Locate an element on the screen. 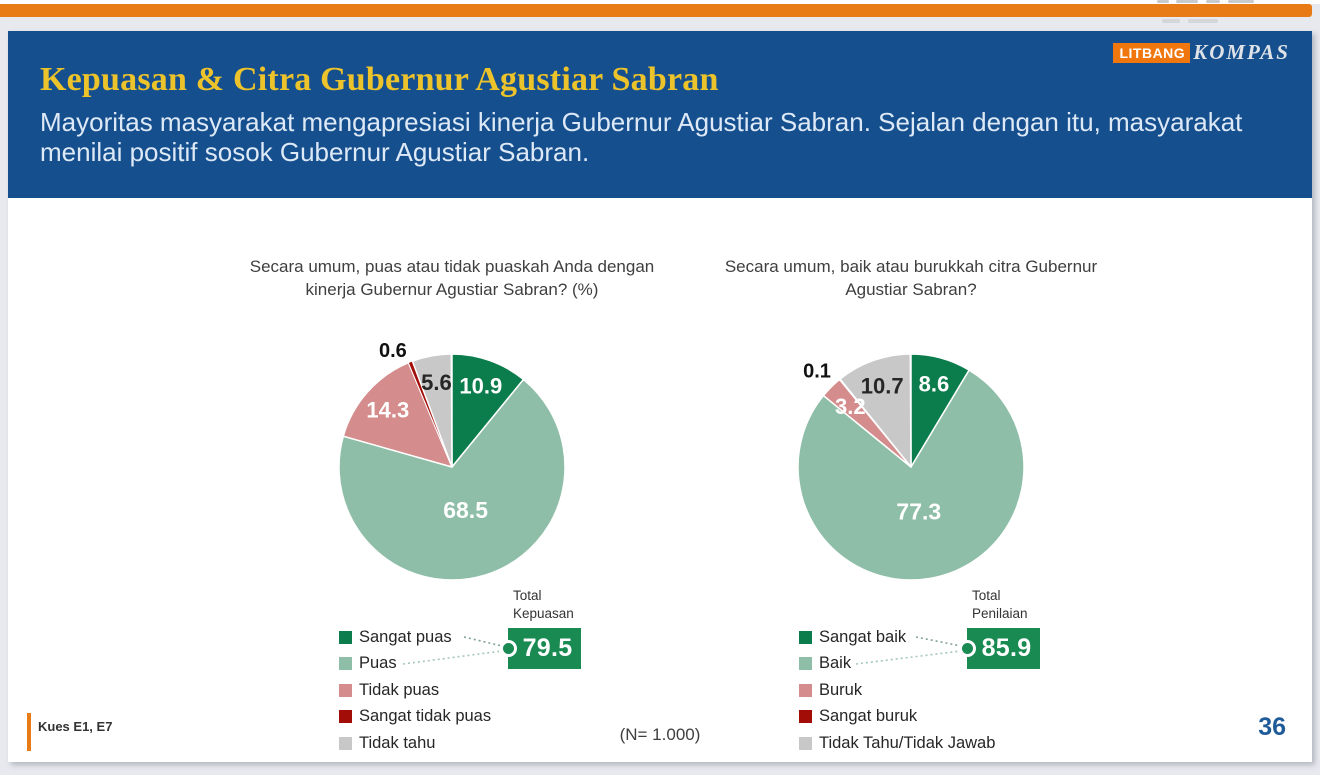  total-penilaian-value: 85.9 is located at coordinates (1006, 648).